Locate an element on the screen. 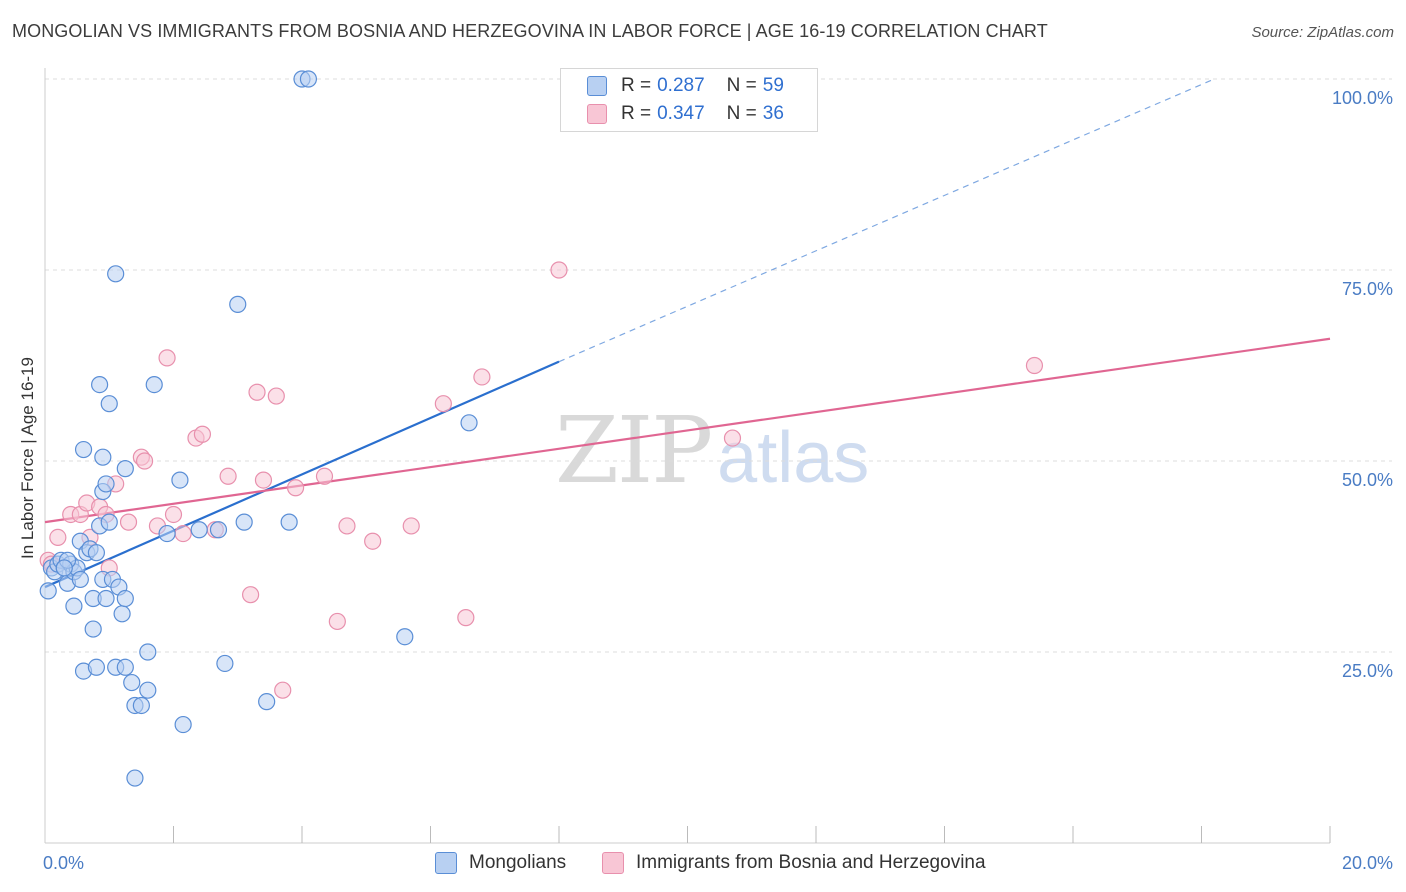 Image resolution: width=1406 pixels, height=892 pixels. series-legend-mongolians: Mongolians is located at coordinates (500, 863).